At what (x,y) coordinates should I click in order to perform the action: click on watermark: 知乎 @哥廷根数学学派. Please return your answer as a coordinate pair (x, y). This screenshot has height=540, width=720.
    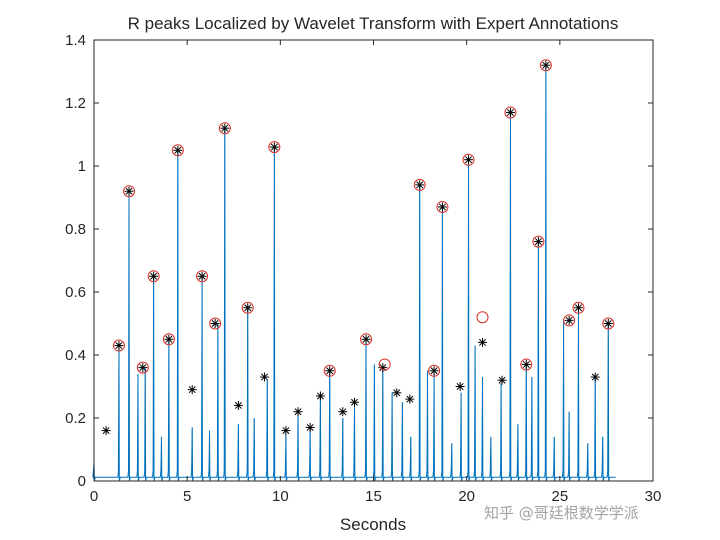
    Looking at the image, I should click on (561, 513).